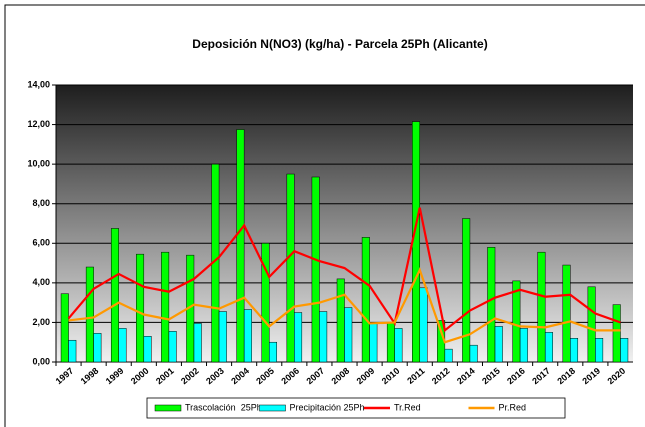 This screenshot has height=427, width=645. Describe the element at coordinates (41, 322) in the screenshot. I see `y-tick-label: 2,00` at that location.